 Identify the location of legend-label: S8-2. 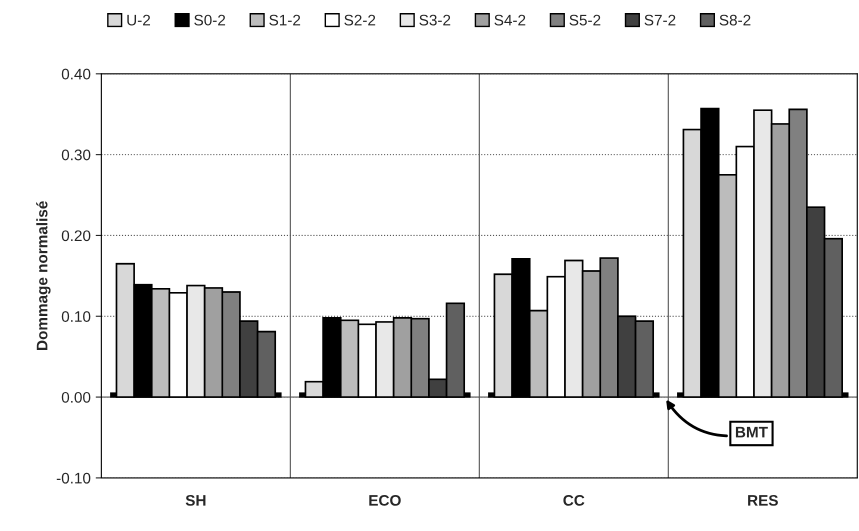
(735, 20).